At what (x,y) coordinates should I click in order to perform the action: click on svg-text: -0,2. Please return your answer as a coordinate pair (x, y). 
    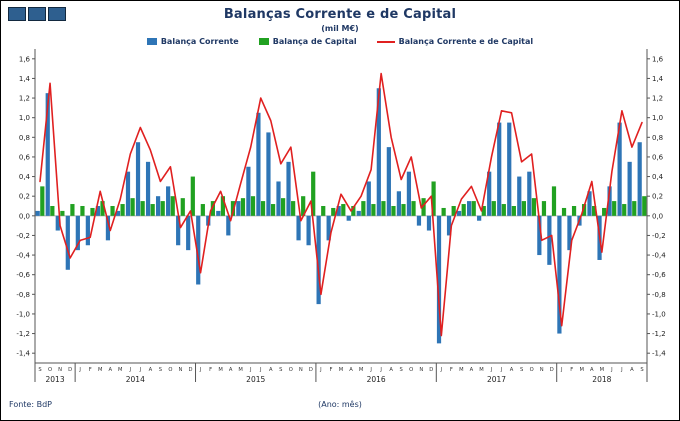
    Looking at the image, I should click on (659, 236).